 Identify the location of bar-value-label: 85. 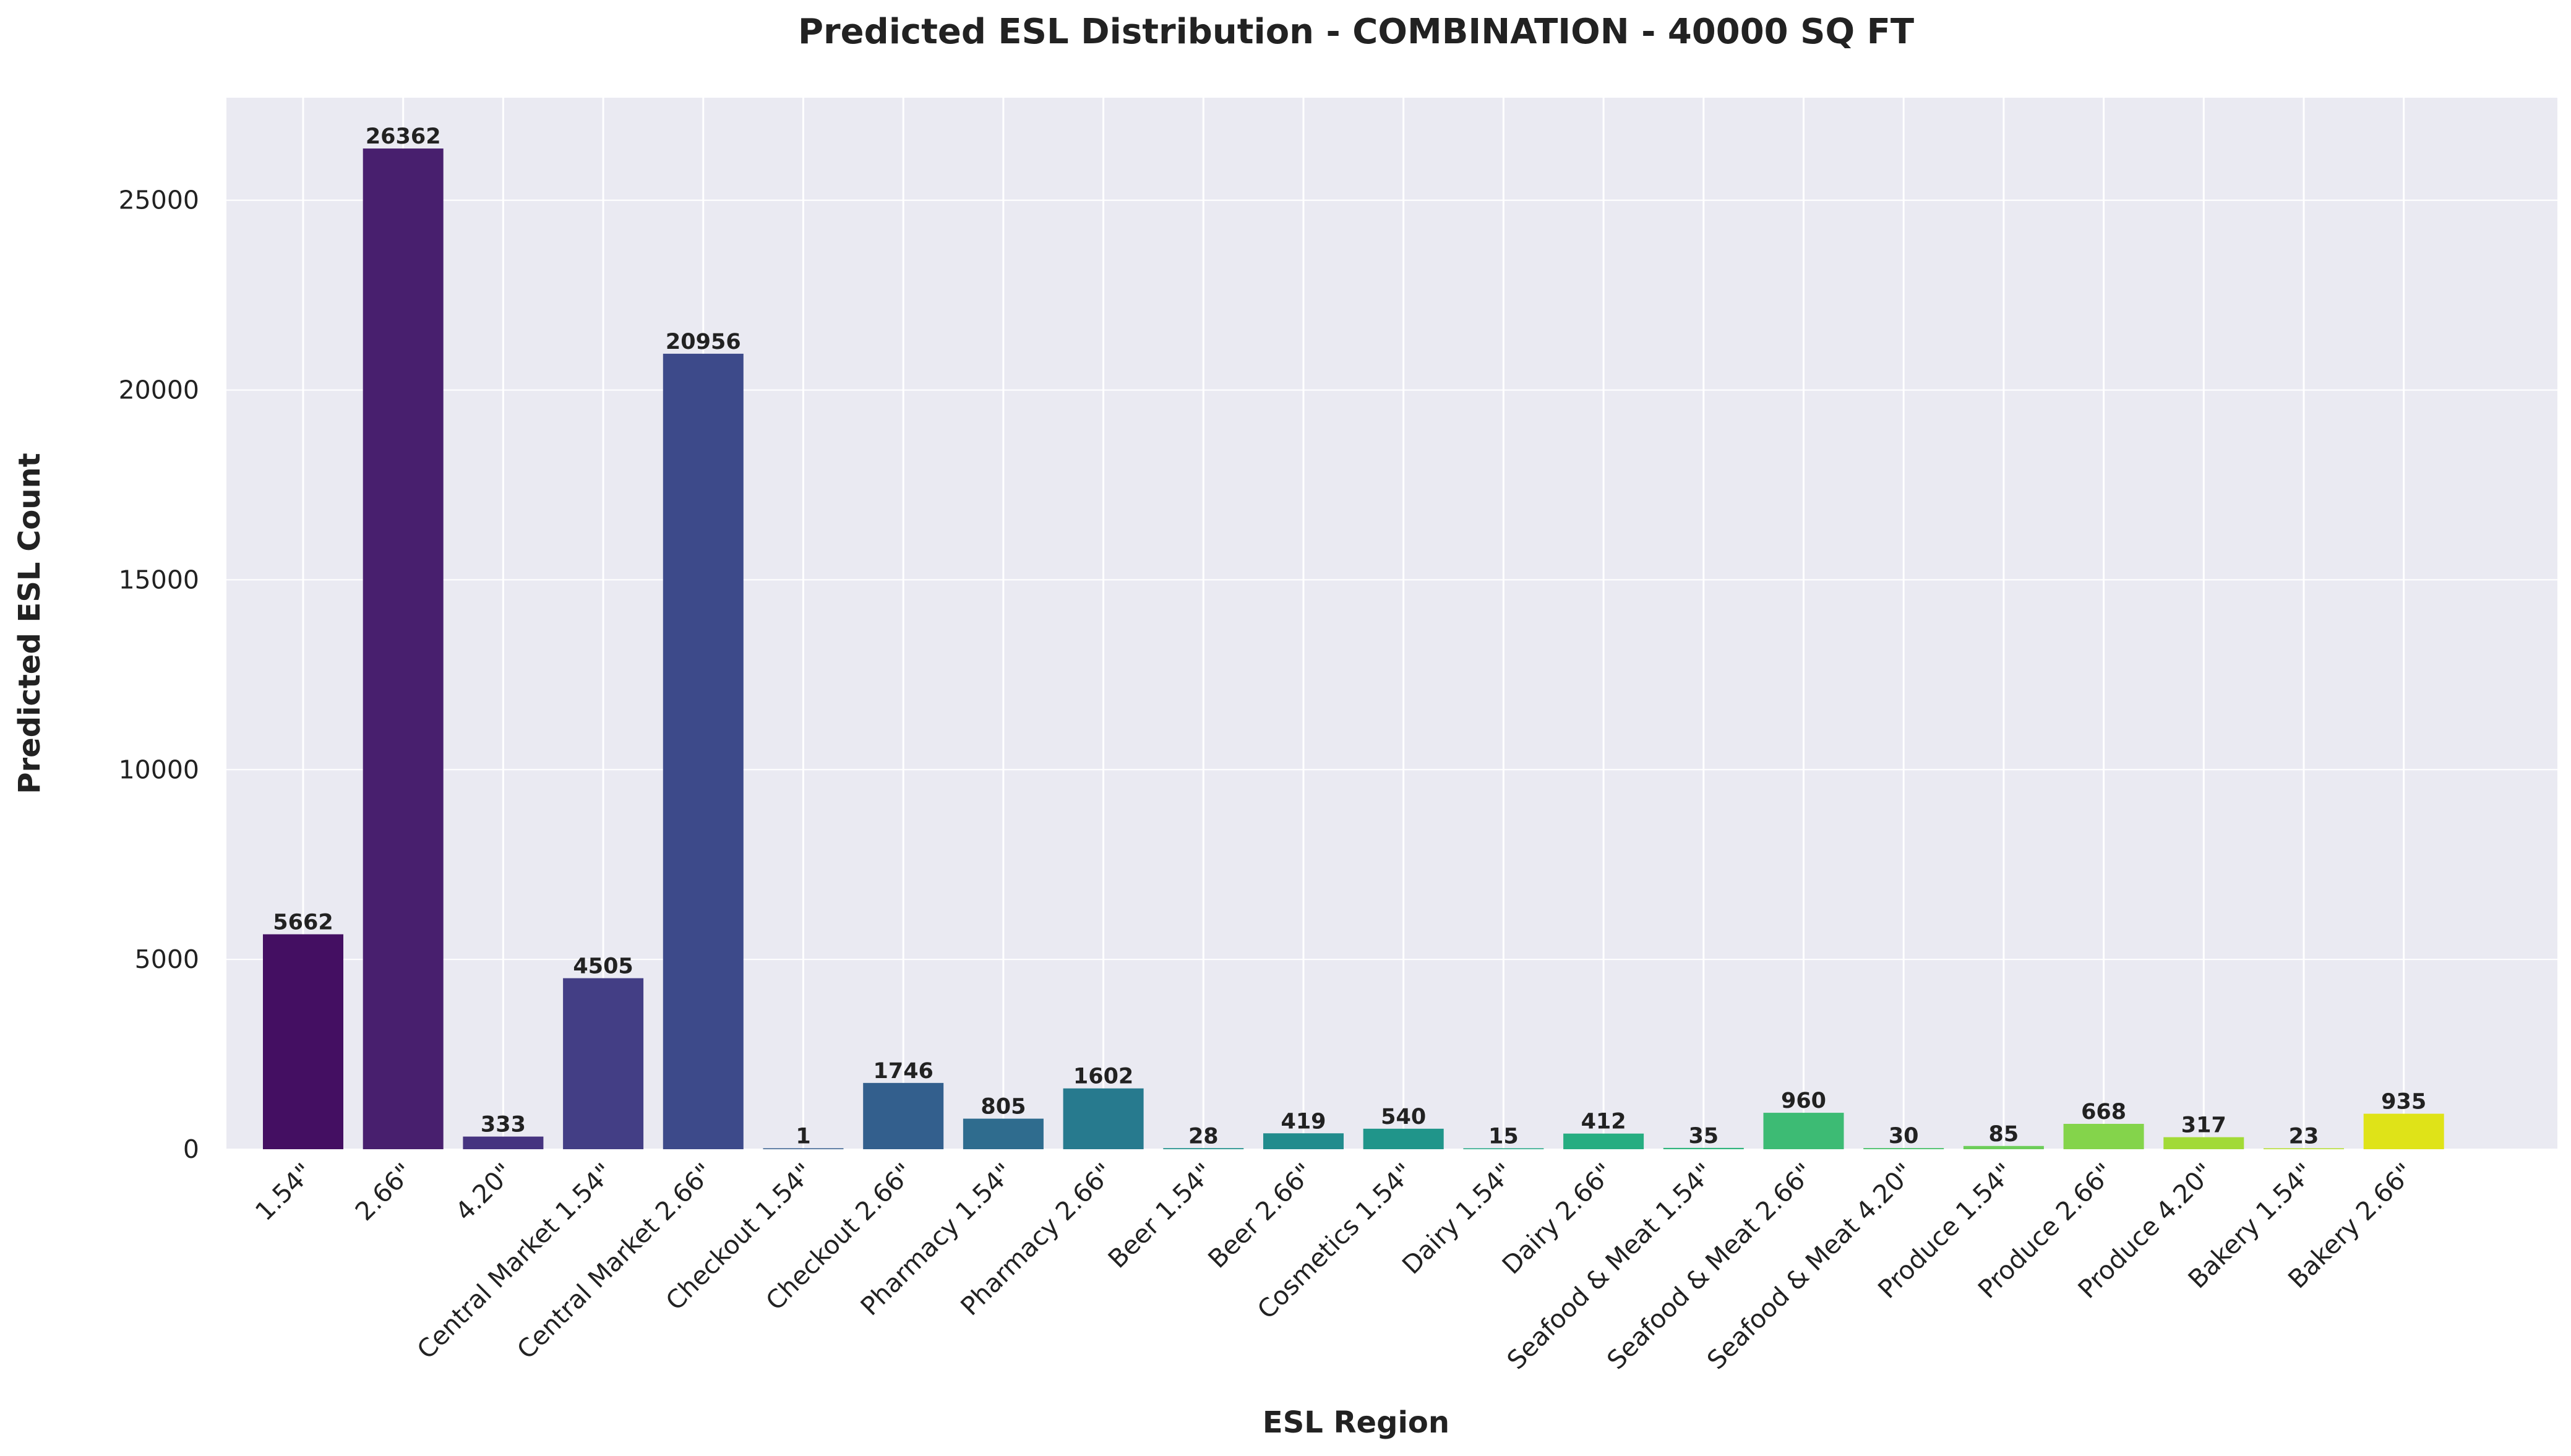
(2004, 1134).